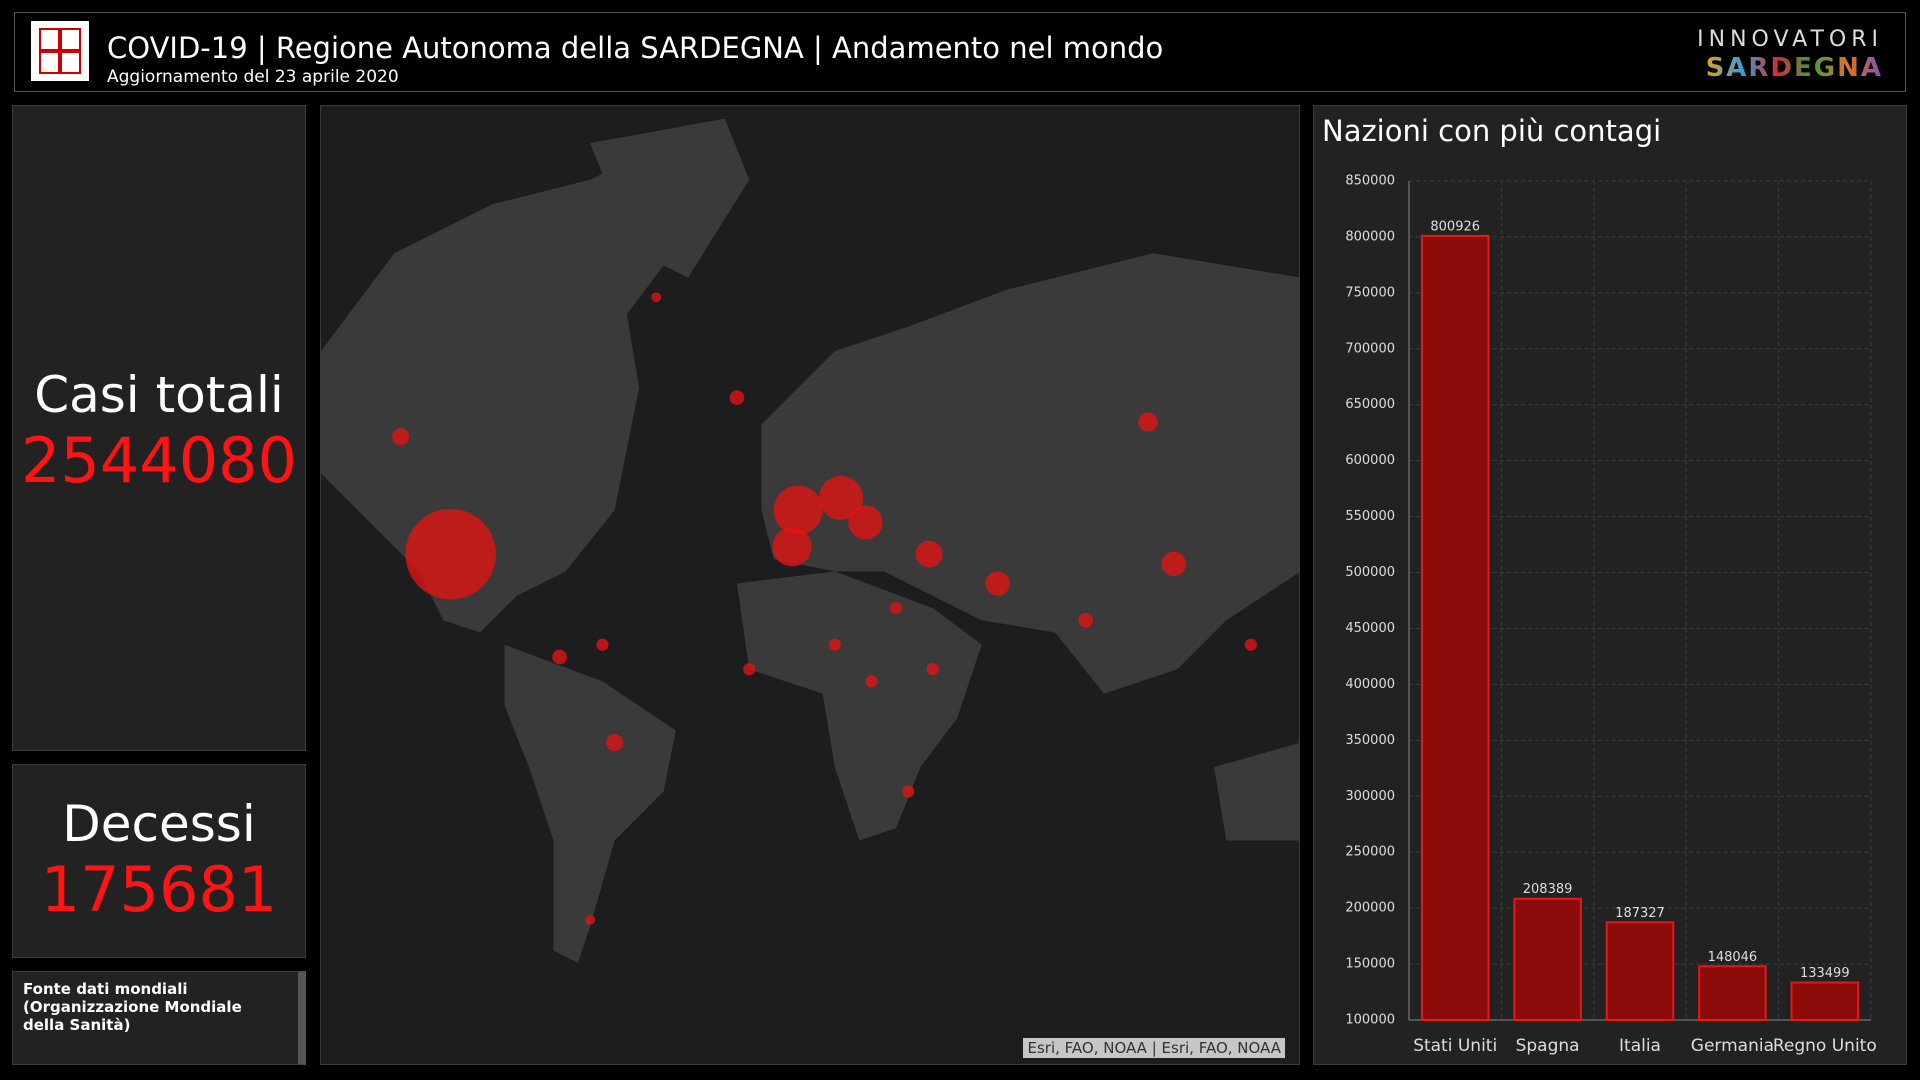  I want to click on y-tick-label: 100000, so click(1370, 1020).